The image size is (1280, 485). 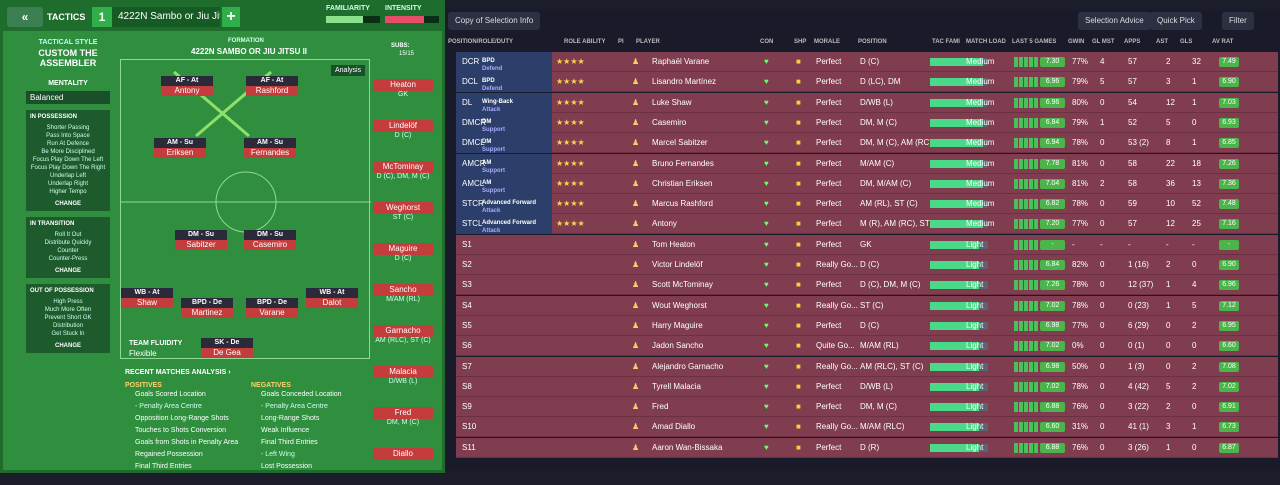 I want to click on sub-player-diallo: Diallo, so click(x=403, y=454).